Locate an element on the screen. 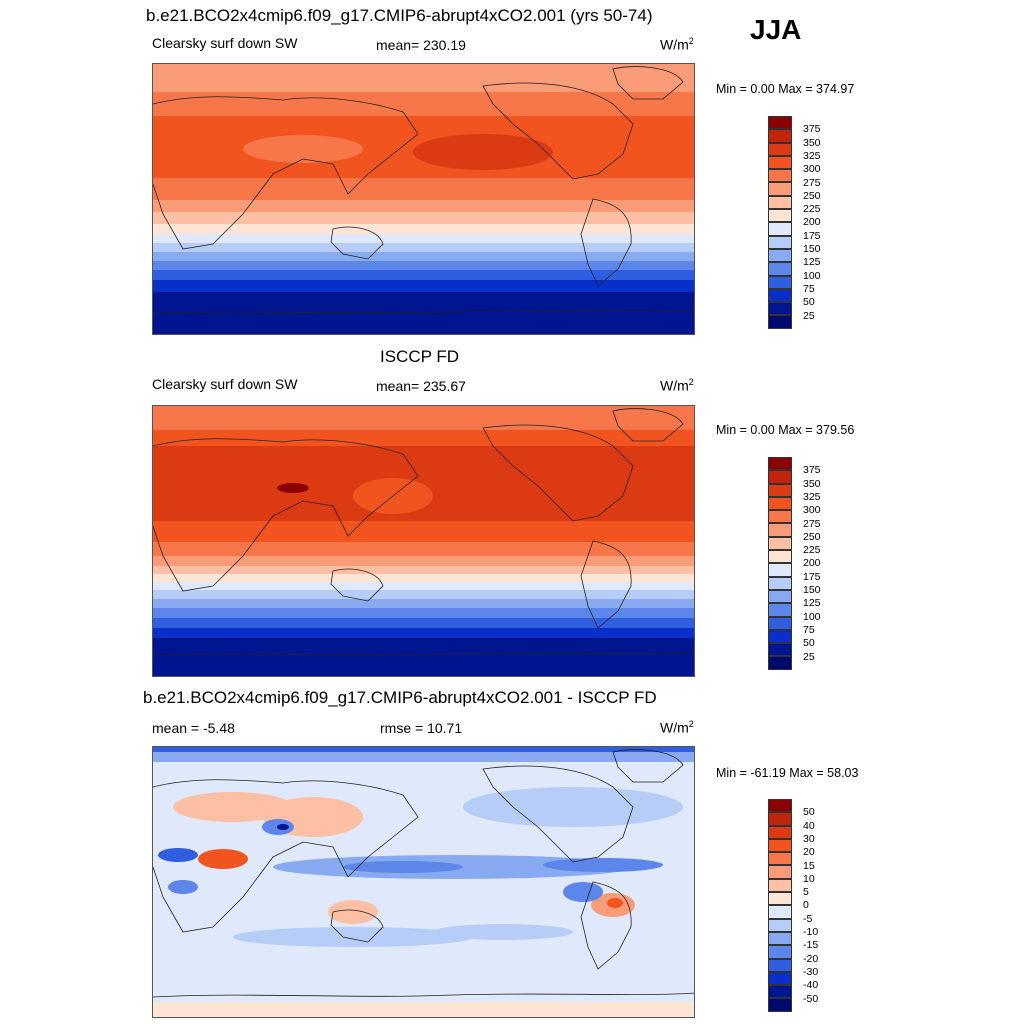 The width and height of the screenshot is (1024, 1024). panel-1-colorbar is located at coordinates (780, 222).